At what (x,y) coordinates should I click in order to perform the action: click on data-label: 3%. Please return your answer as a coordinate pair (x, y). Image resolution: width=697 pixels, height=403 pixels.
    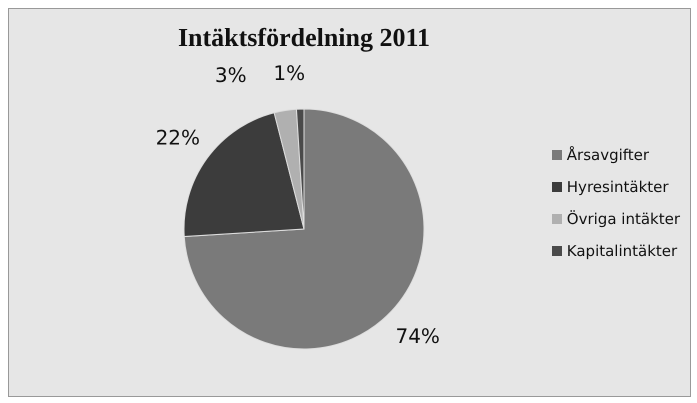
    Looking at the image, I should click on (230, 74).